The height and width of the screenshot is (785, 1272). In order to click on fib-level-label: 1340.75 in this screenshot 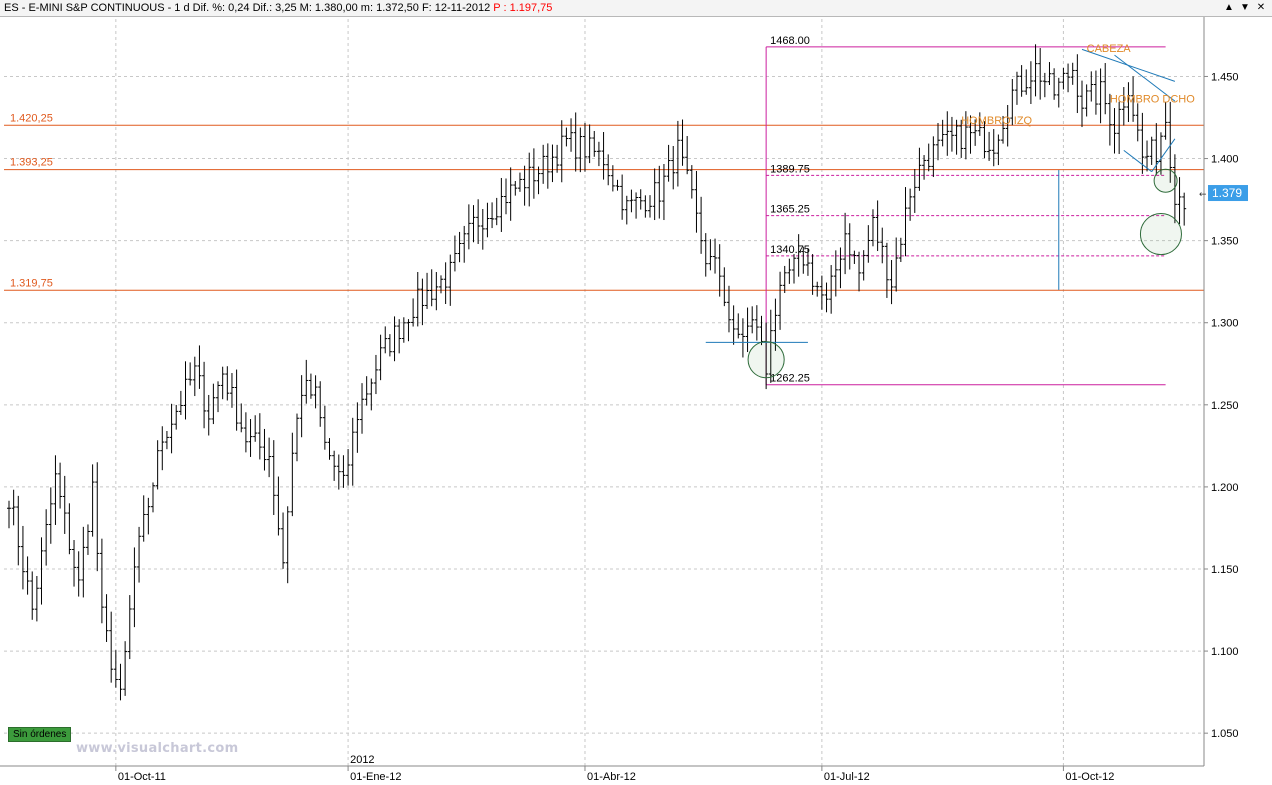, I will do `click(790, 250)`.